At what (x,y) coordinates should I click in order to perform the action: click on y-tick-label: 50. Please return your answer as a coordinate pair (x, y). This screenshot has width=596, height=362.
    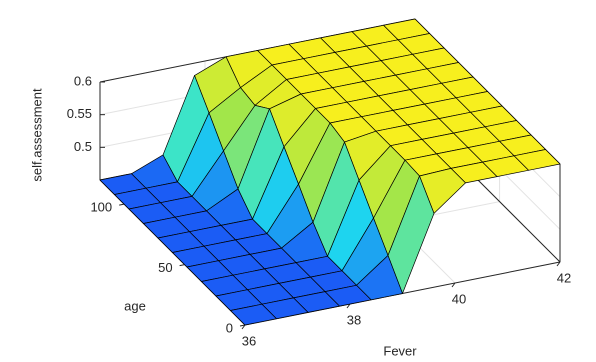
    Looking at the image, I should click on (165, 267).